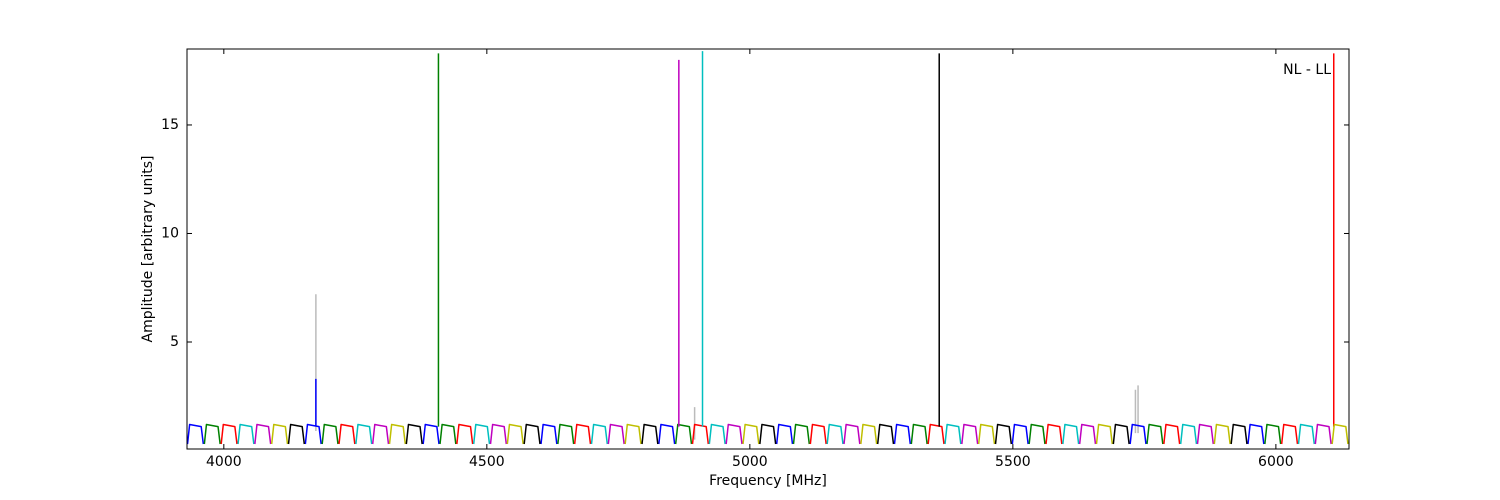 The width and height of the screenshot is (1500, 500). Describe the element at coordinates (148, 249) in the screenshot. I see `y-axis-label: Amplitude [arbitrary units]` at that location.